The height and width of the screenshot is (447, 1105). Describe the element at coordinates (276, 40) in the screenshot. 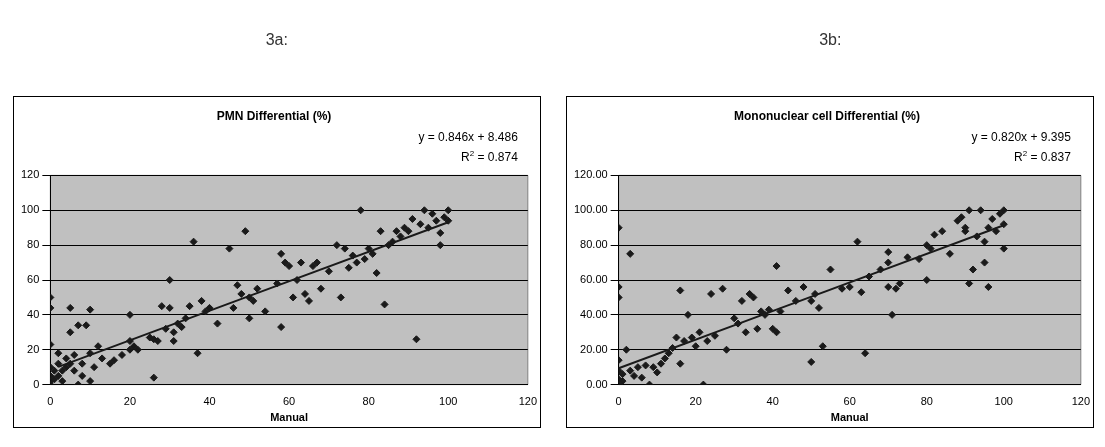

I see `text: 3a:` at that location.